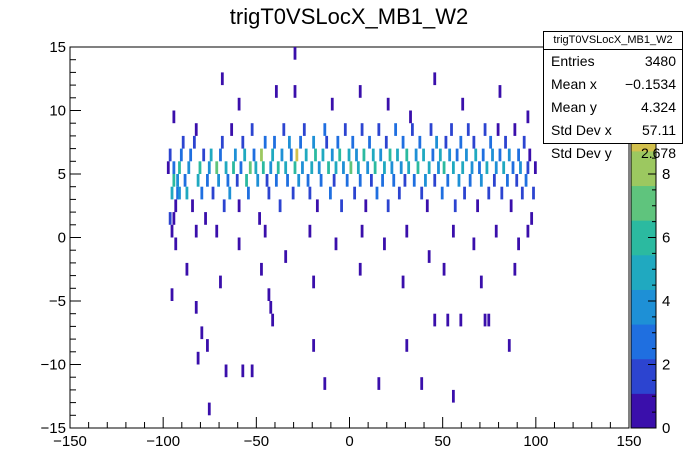  I want to click on y-axis: −15 −10 −5 0 5 10 15, so click(61, 238).